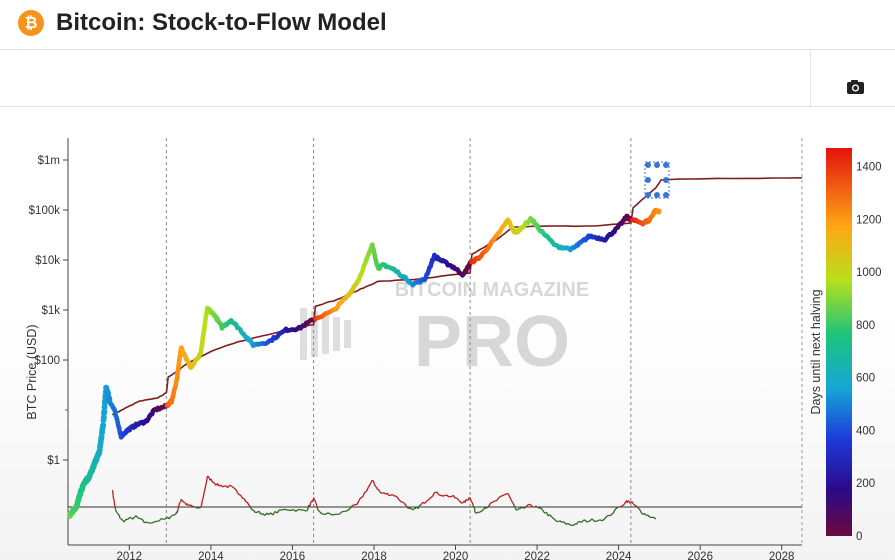  I want to click on x-tick-label: 2026, so click(700, 555).